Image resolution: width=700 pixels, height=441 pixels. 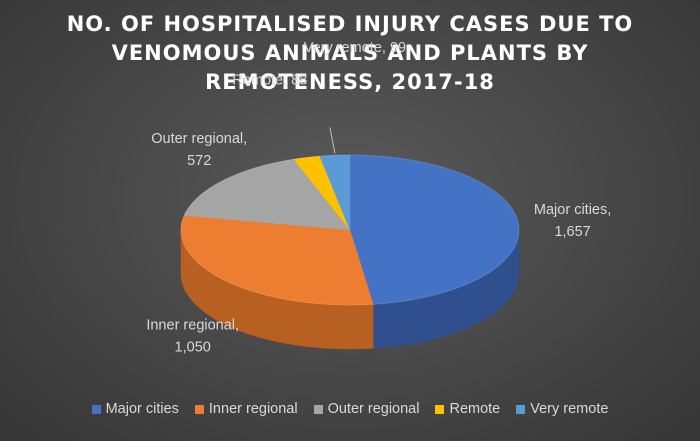 I want to click on data-label-inner-regional: Inner regional, 1,050, so click(x=192, y=337).